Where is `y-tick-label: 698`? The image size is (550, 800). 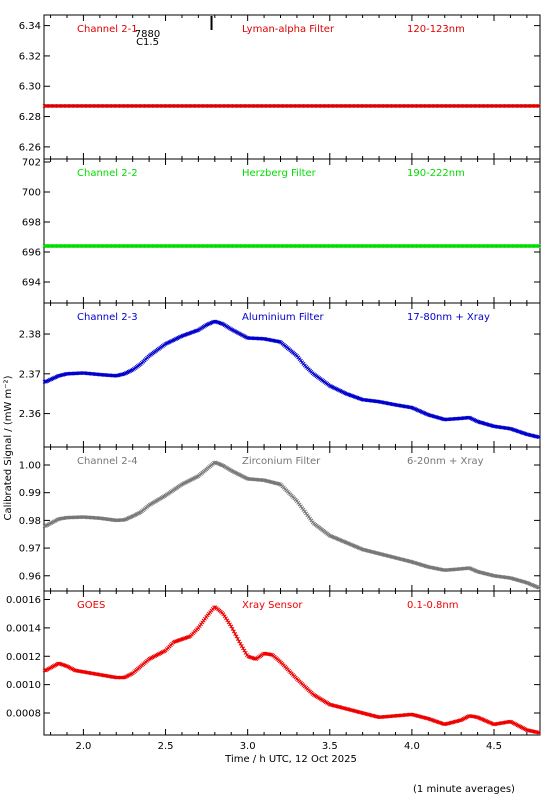 y-tick-label: 698 is located at coordinates (31, 223).